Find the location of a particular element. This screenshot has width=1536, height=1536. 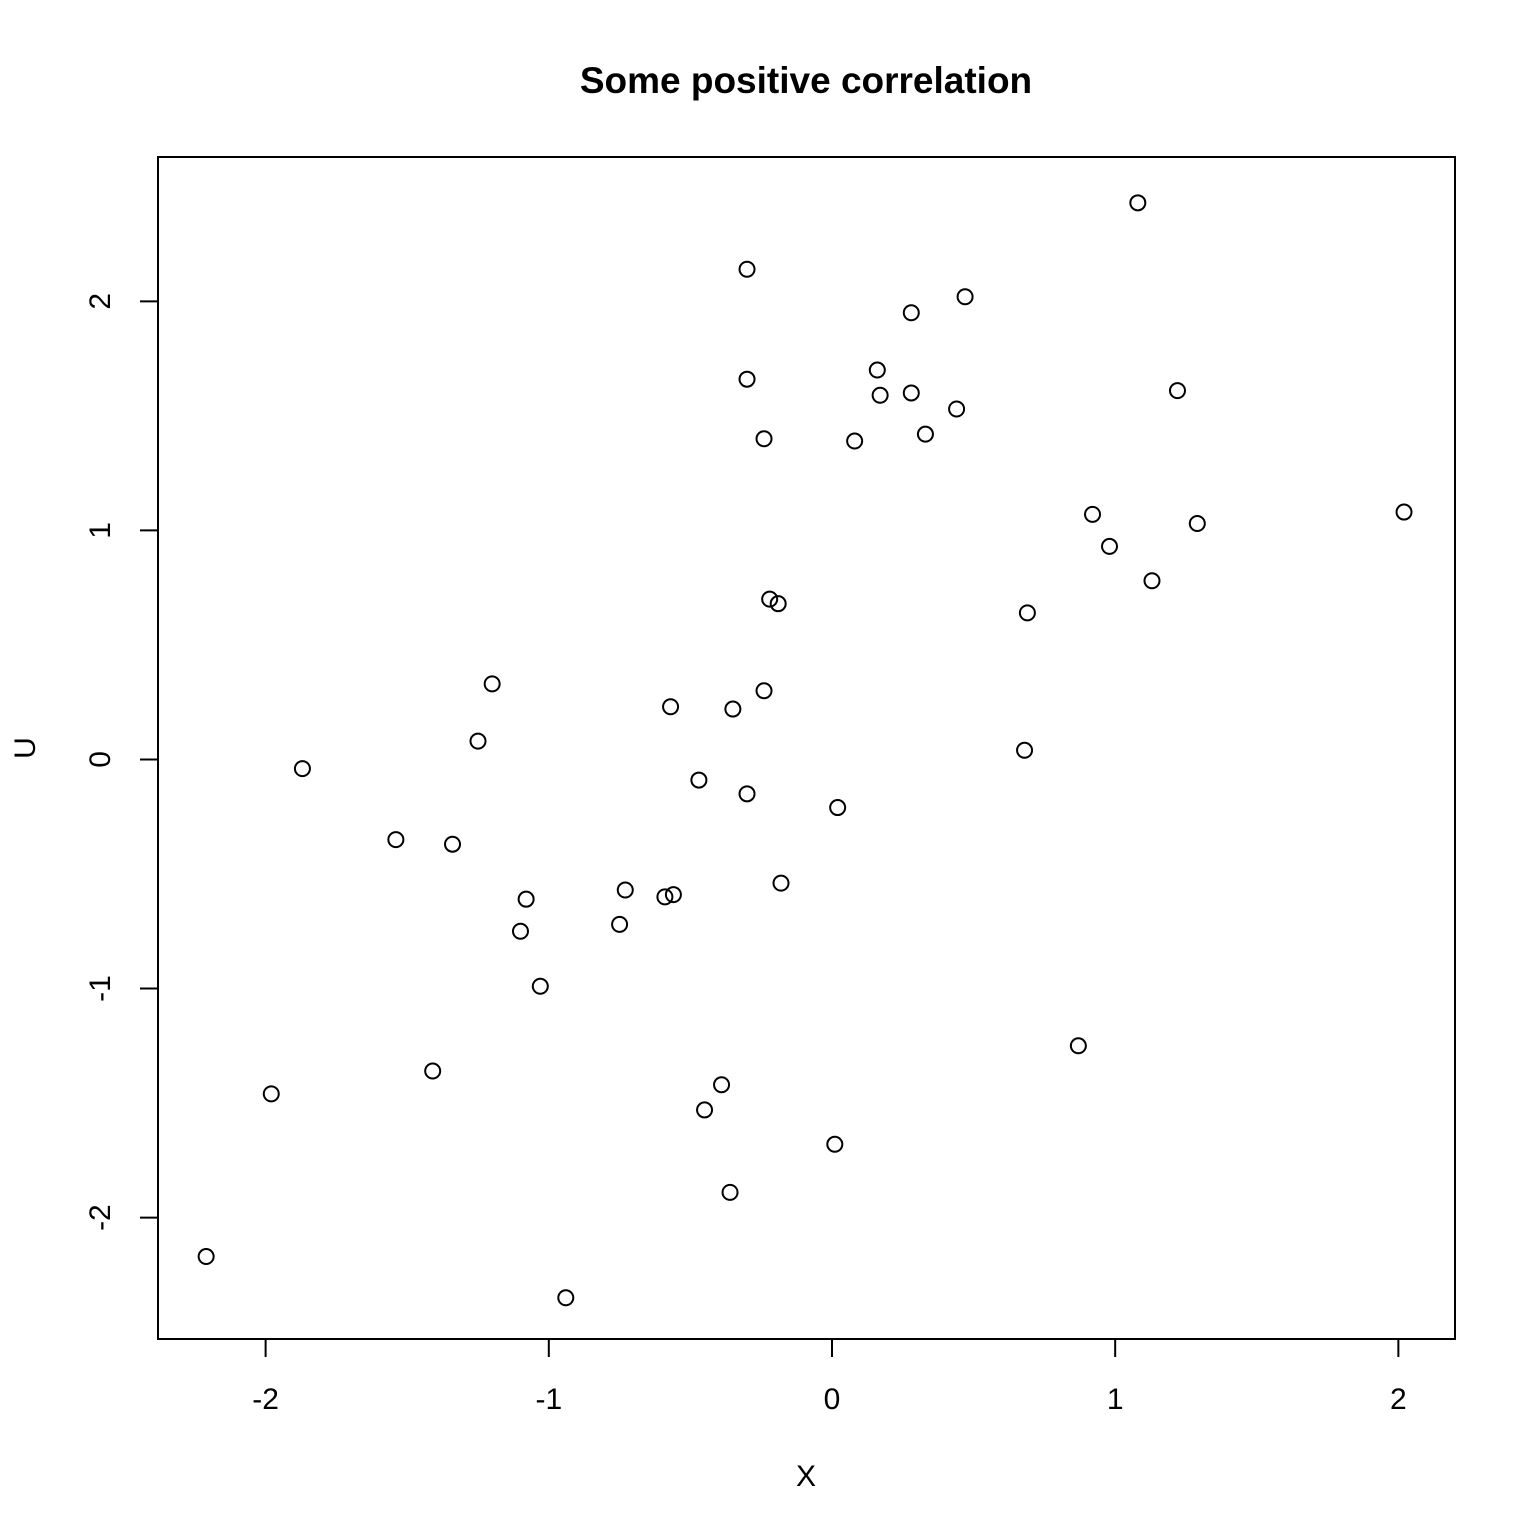

x-tick-label: -2 is located at coordinates (265, 1399).